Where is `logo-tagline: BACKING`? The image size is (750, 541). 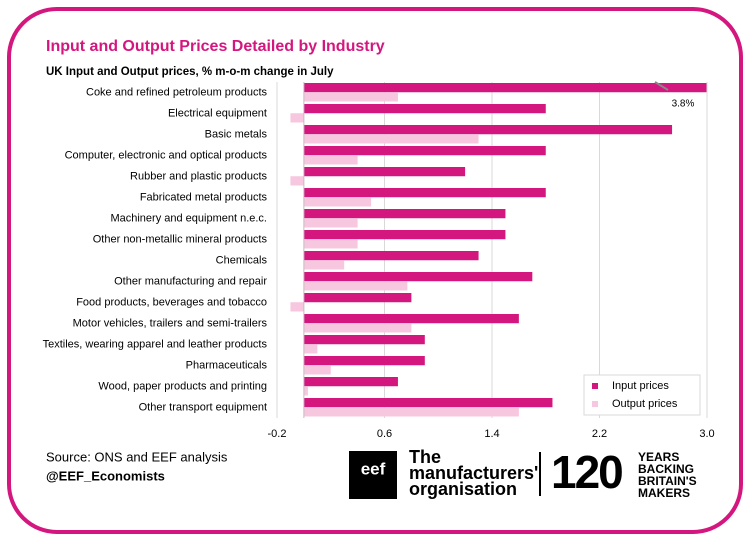
logo-tagline: BACKING is located at coordinates (666, 469).